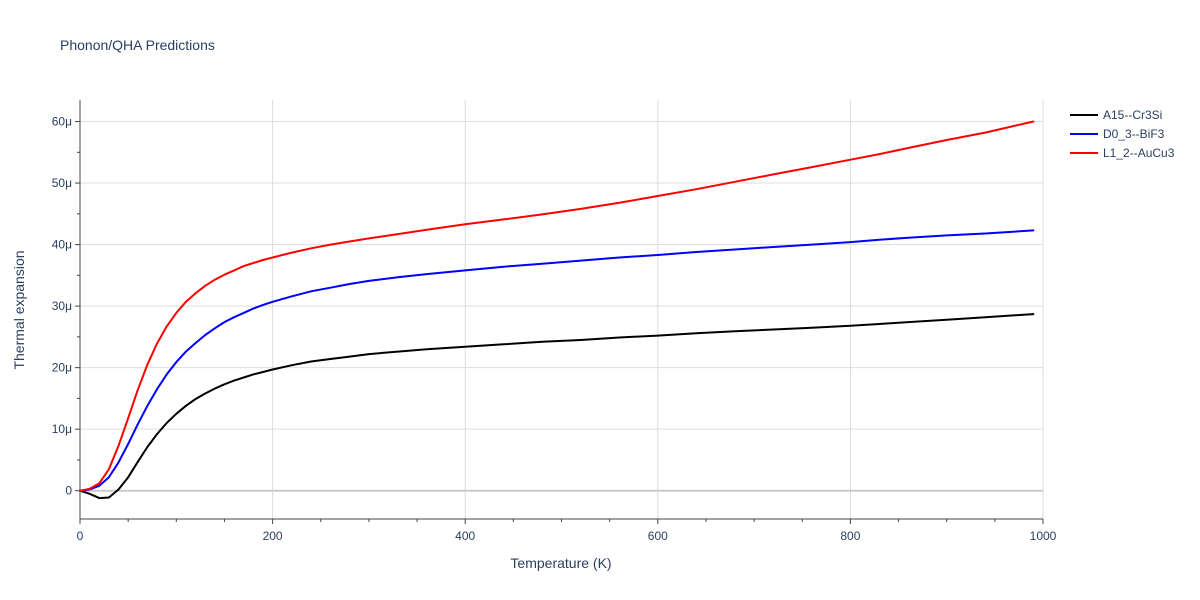  Describe the element at coordinates (62, 306) in the screenshot. I see `y-tick-label: 30μ` at that location.